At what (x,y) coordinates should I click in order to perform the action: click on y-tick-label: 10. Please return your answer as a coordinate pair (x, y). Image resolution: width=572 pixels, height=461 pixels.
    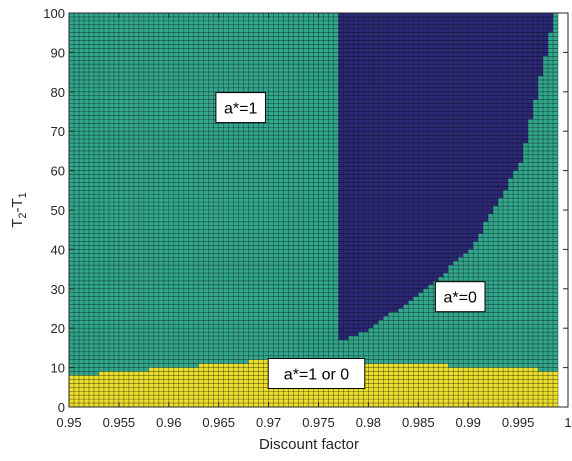
    Looking at the image, I should click on (58, 368).